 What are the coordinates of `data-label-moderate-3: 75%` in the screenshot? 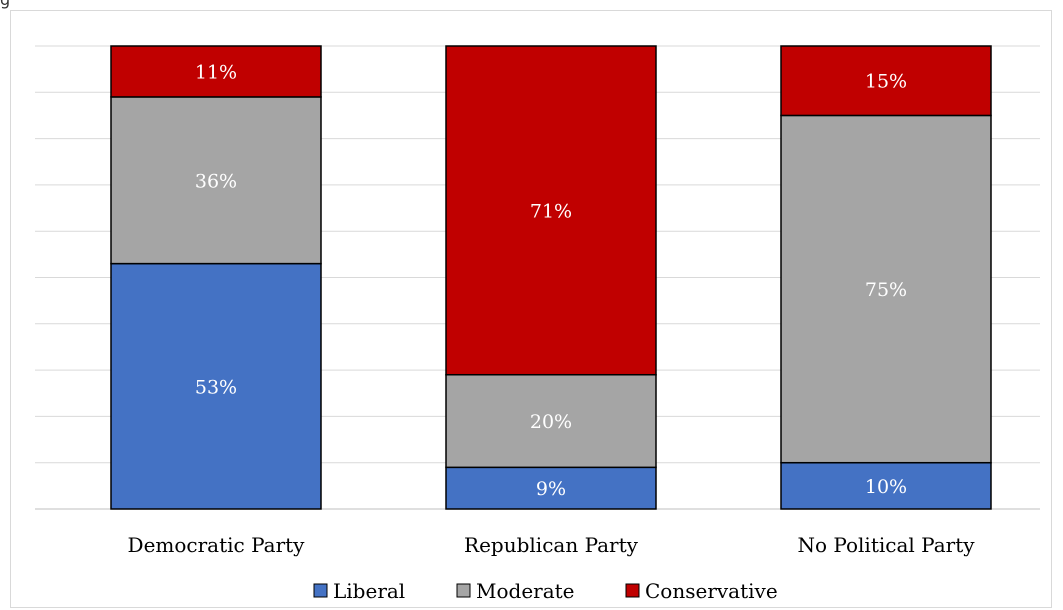 It's located at (886, 290).